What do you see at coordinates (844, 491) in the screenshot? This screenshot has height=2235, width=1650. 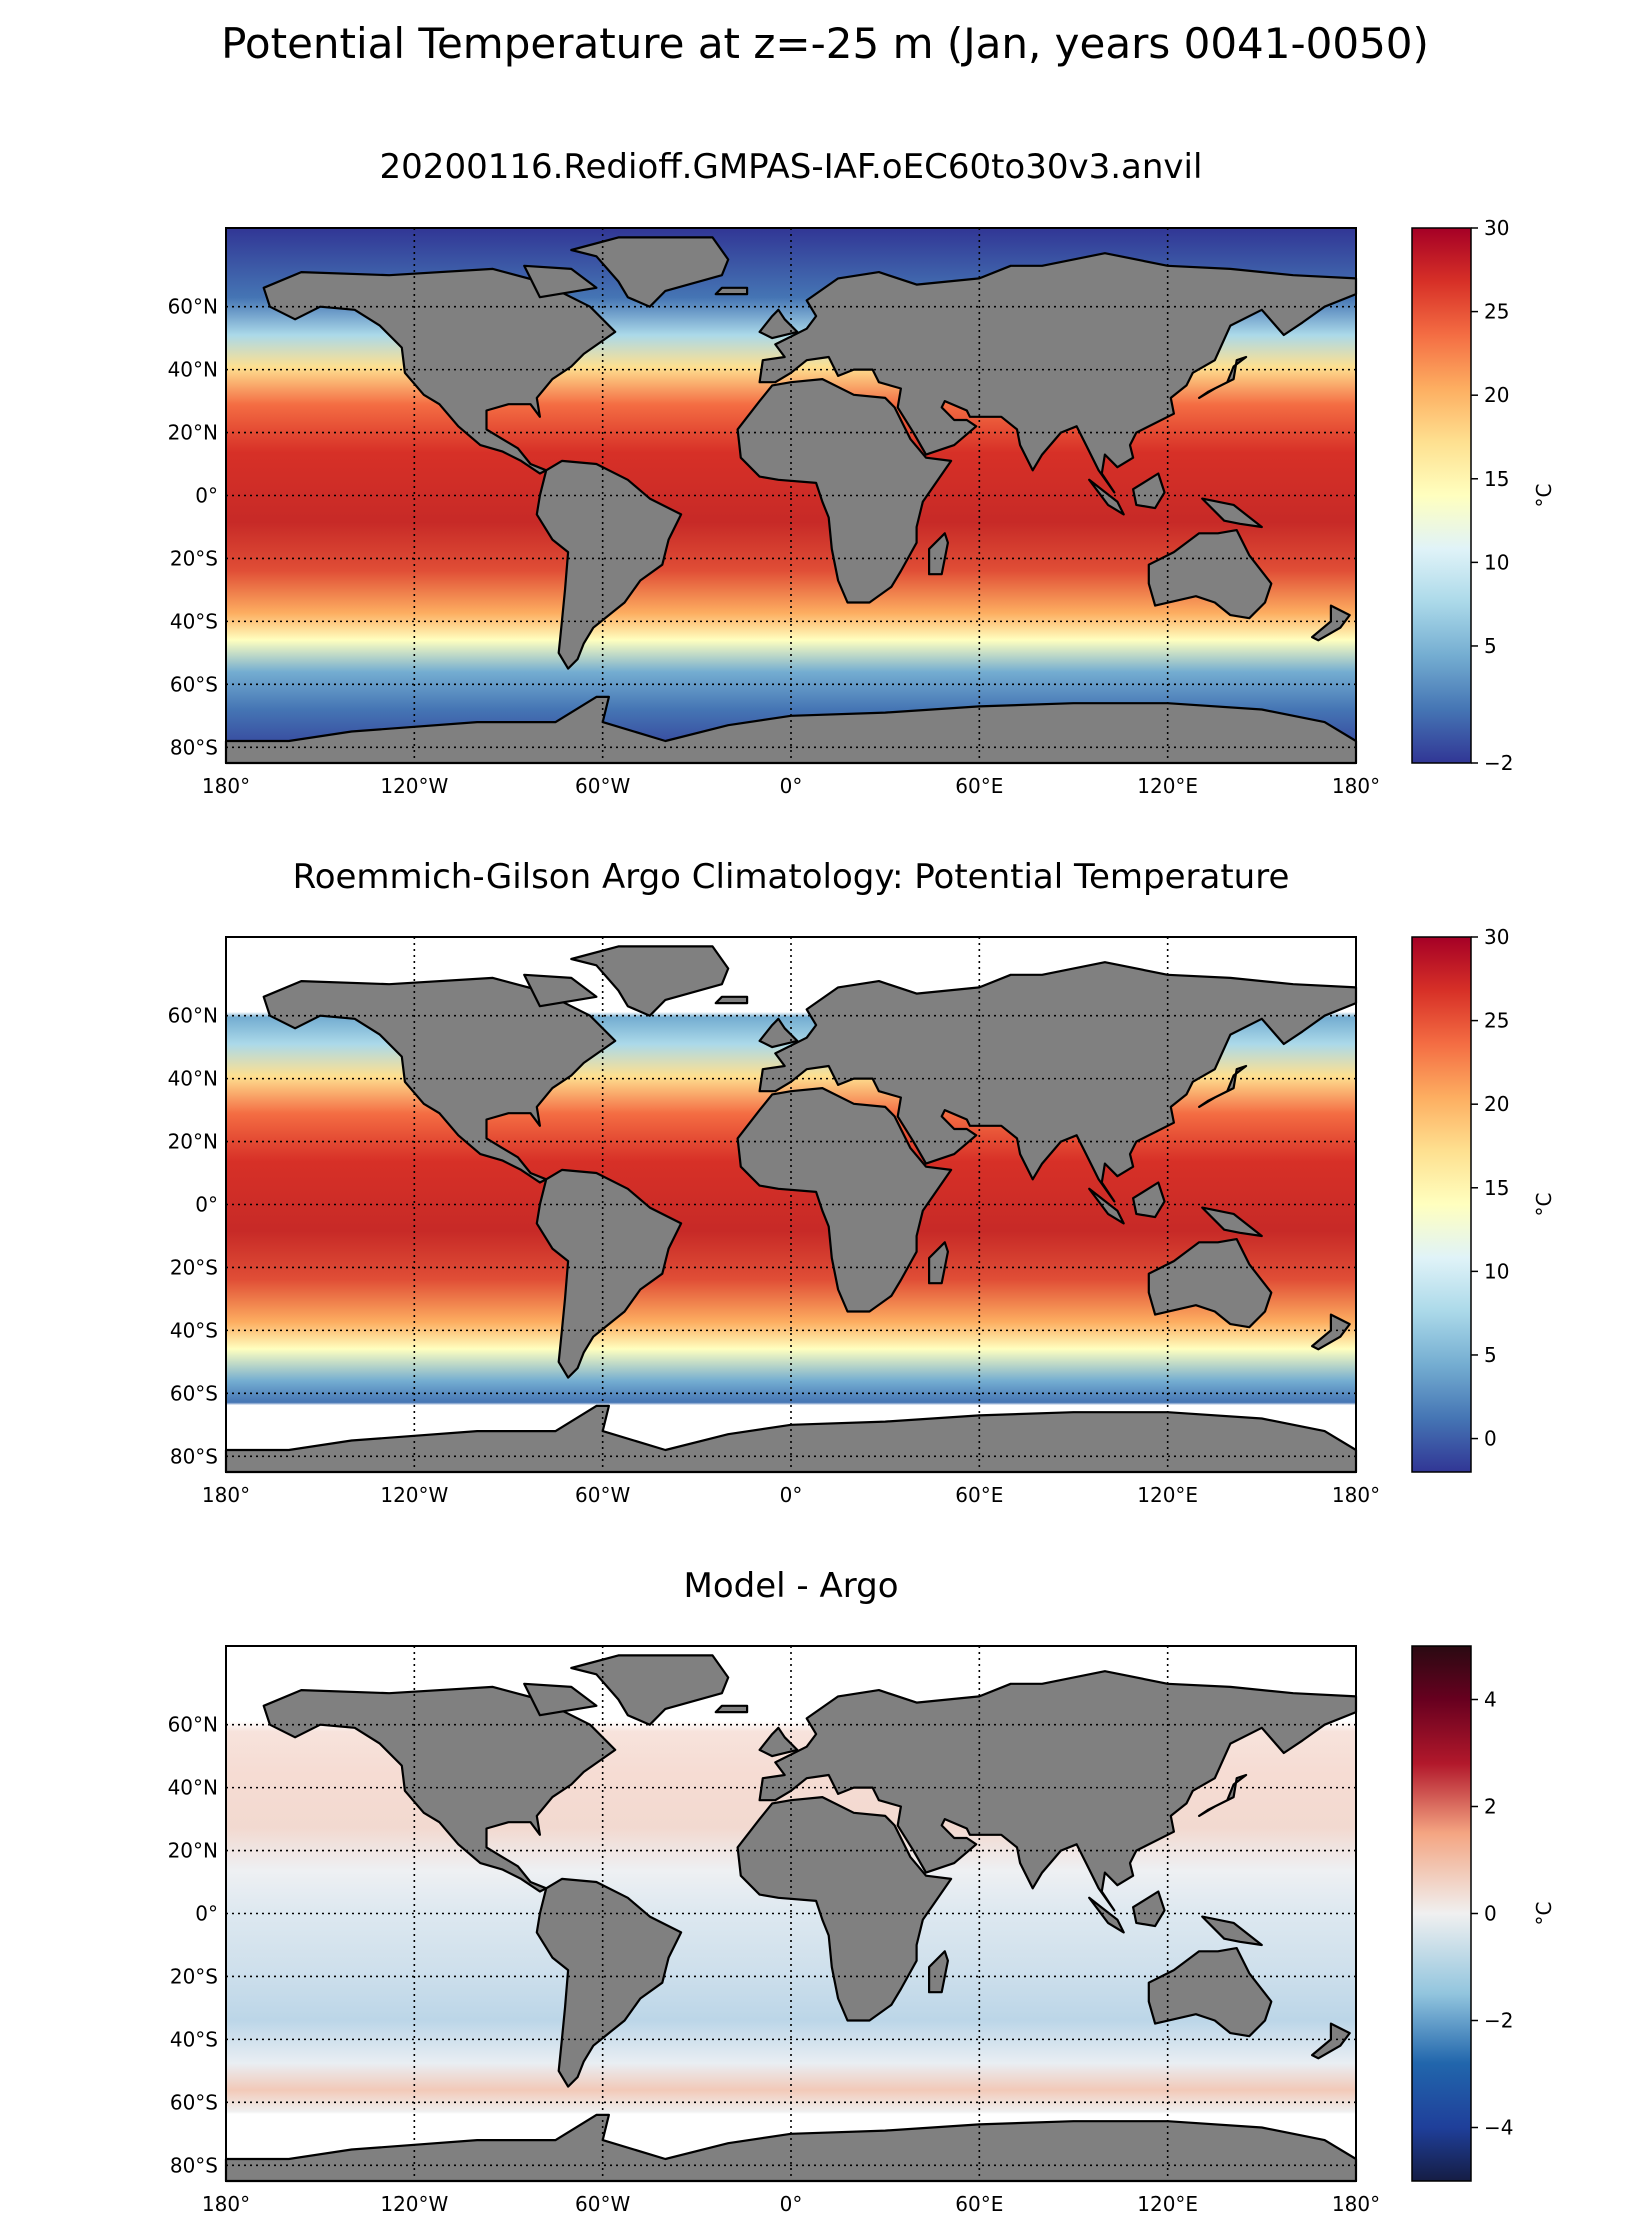 I see `land-africa` at bounding box center [844, 491].